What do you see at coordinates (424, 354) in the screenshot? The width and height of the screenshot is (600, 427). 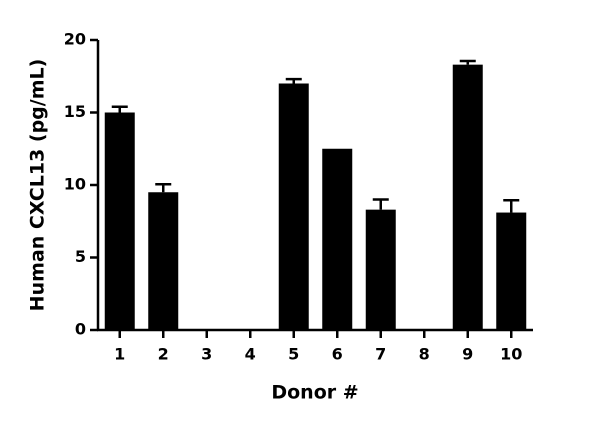 I see `x-tick-label: 8` at bounding box center [424, 354].